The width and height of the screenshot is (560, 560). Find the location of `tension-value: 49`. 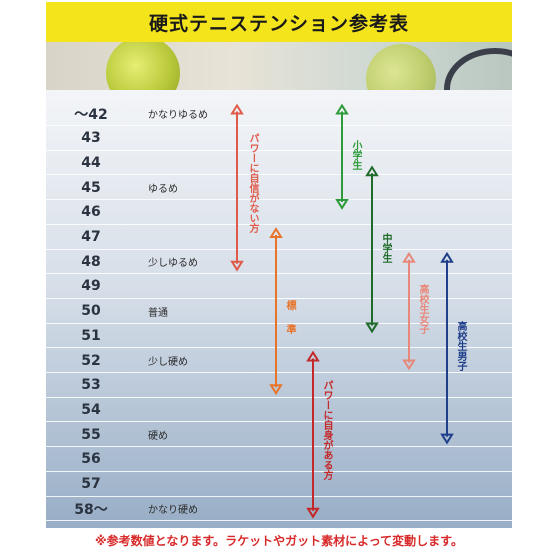

tension-value: 49 is located at coordinates (91, 286).